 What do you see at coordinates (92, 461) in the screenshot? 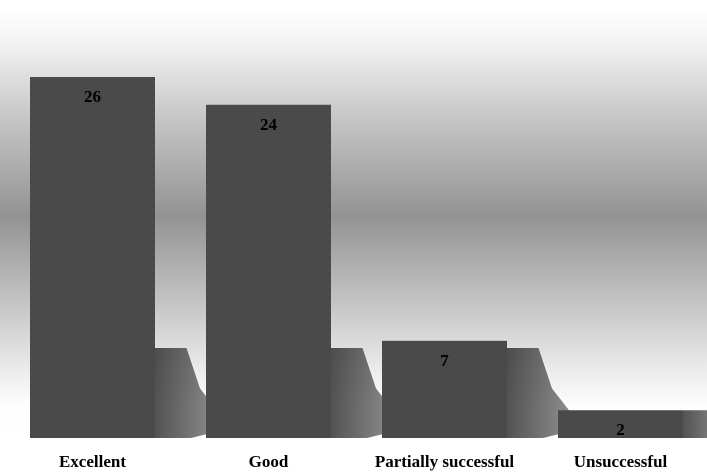
I see `category-label-excellent: Excellent` at bounding box center [92, 461].